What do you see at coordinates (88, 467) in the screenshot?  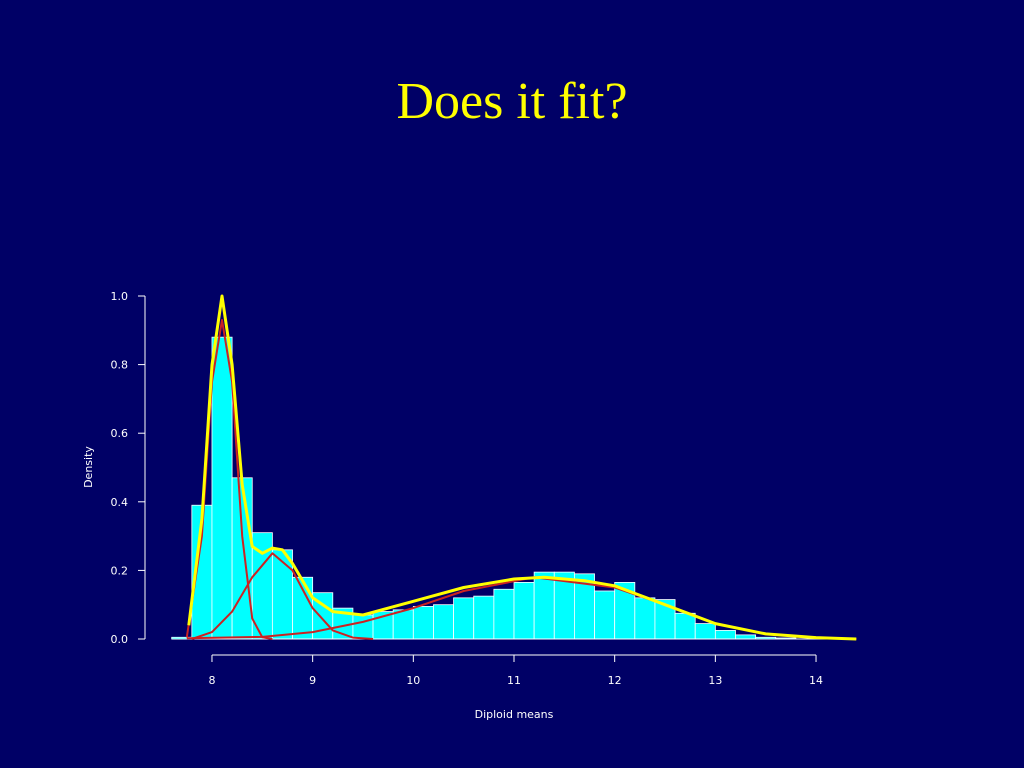 I see `y-axis-label: Density` at bounding box center [88, 467].